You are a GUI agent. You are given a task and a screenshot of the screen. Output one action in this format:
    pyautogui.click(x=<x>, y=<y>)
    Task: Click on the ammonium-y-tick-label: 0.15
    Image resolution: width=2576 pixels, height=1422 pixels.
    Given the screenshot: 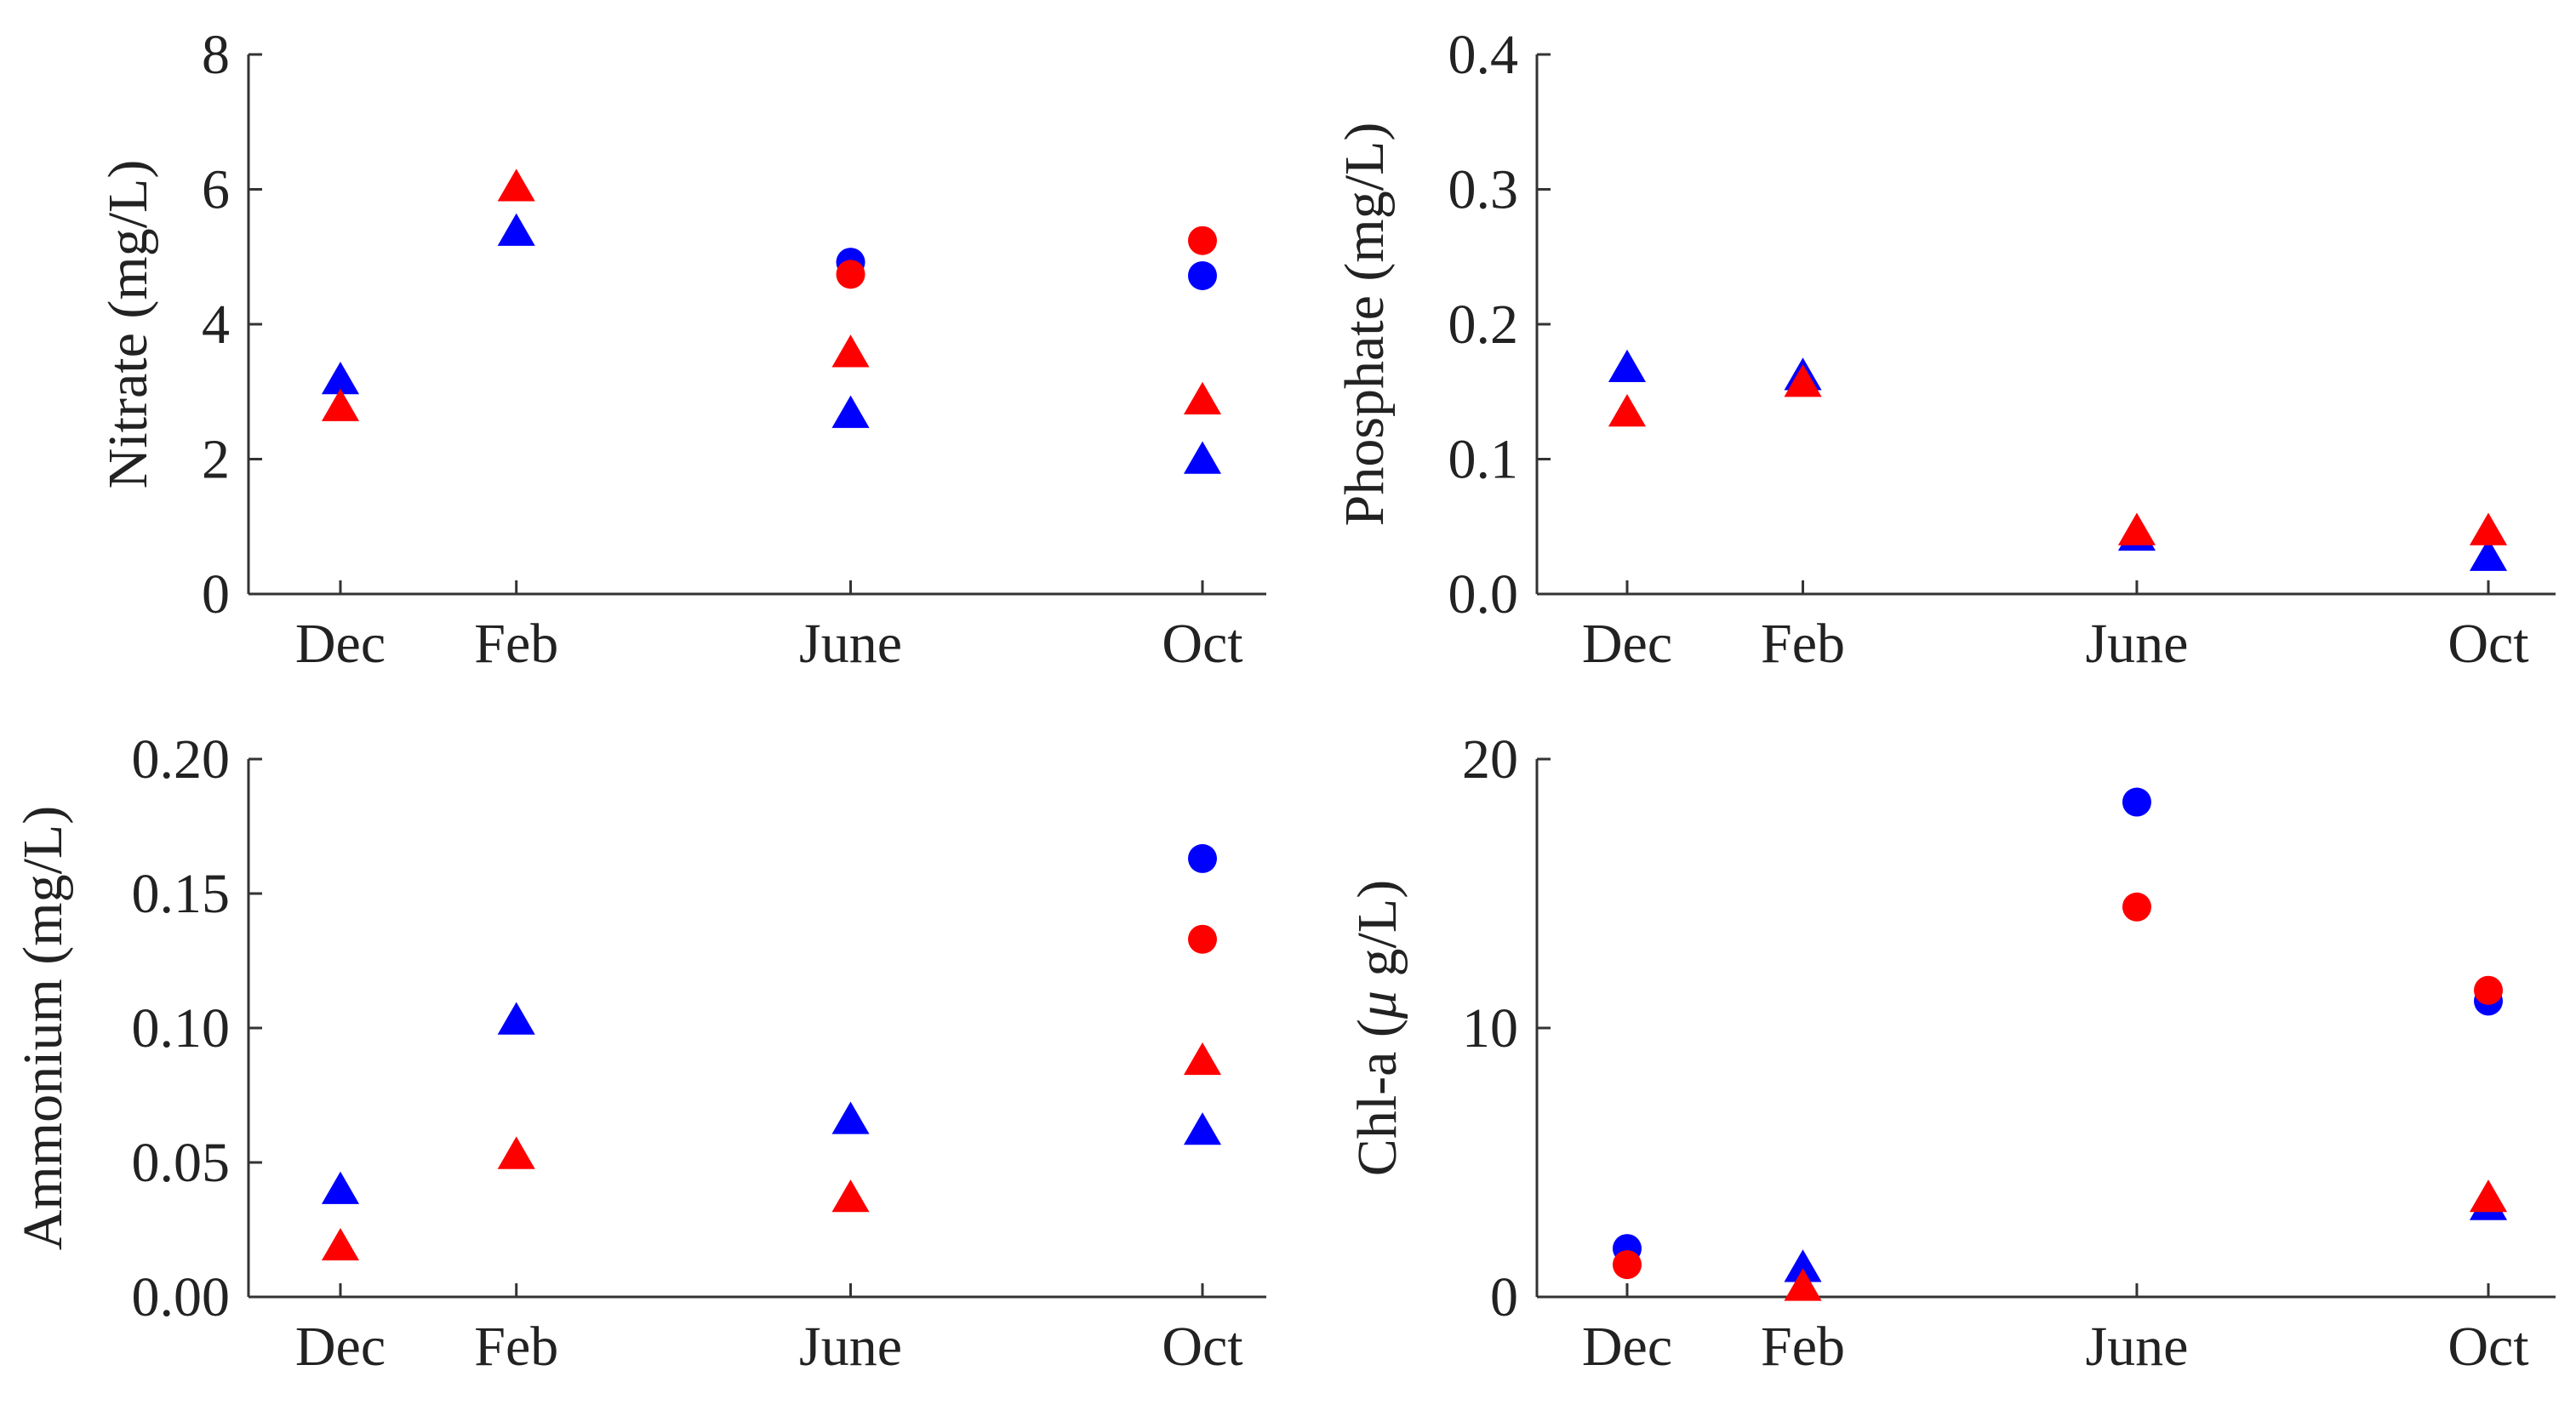 What is the action you would take?
    pyautogui.click(x=181, y=894)
    